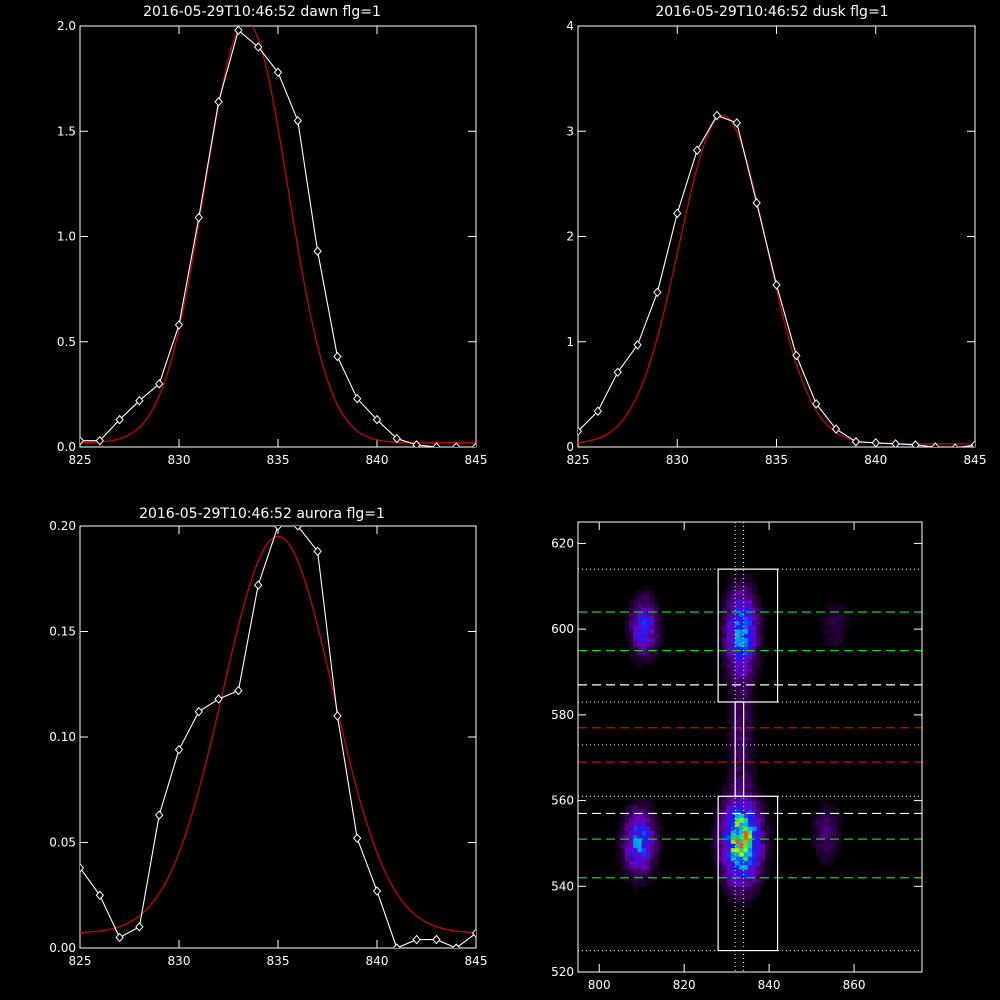  Describe the element at coordinates (562, 715) in the screenshot. I see `y-tick-label: 580` at that location.